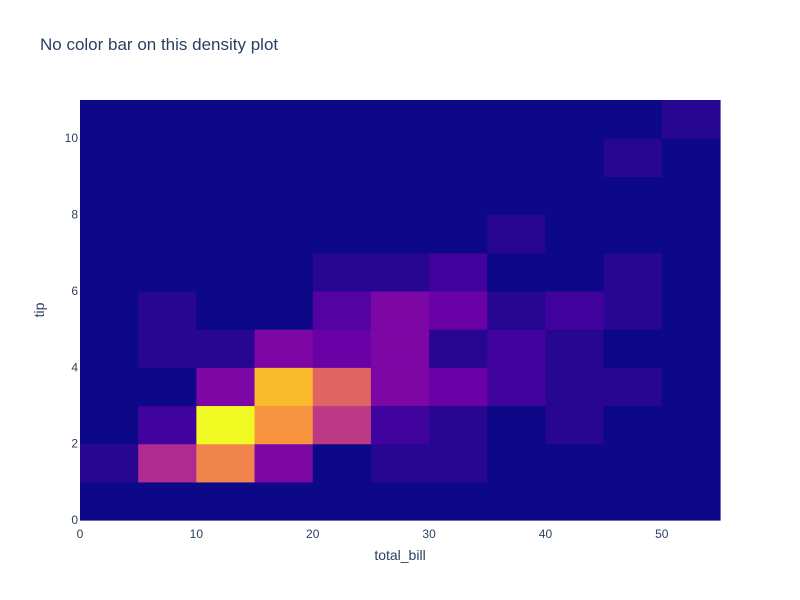 The image size is (800, 600). What do you see at coordinates (399, 555) in the screenshot?
I see `x-axis-title: total_bill` at bounding box center [399, 555].